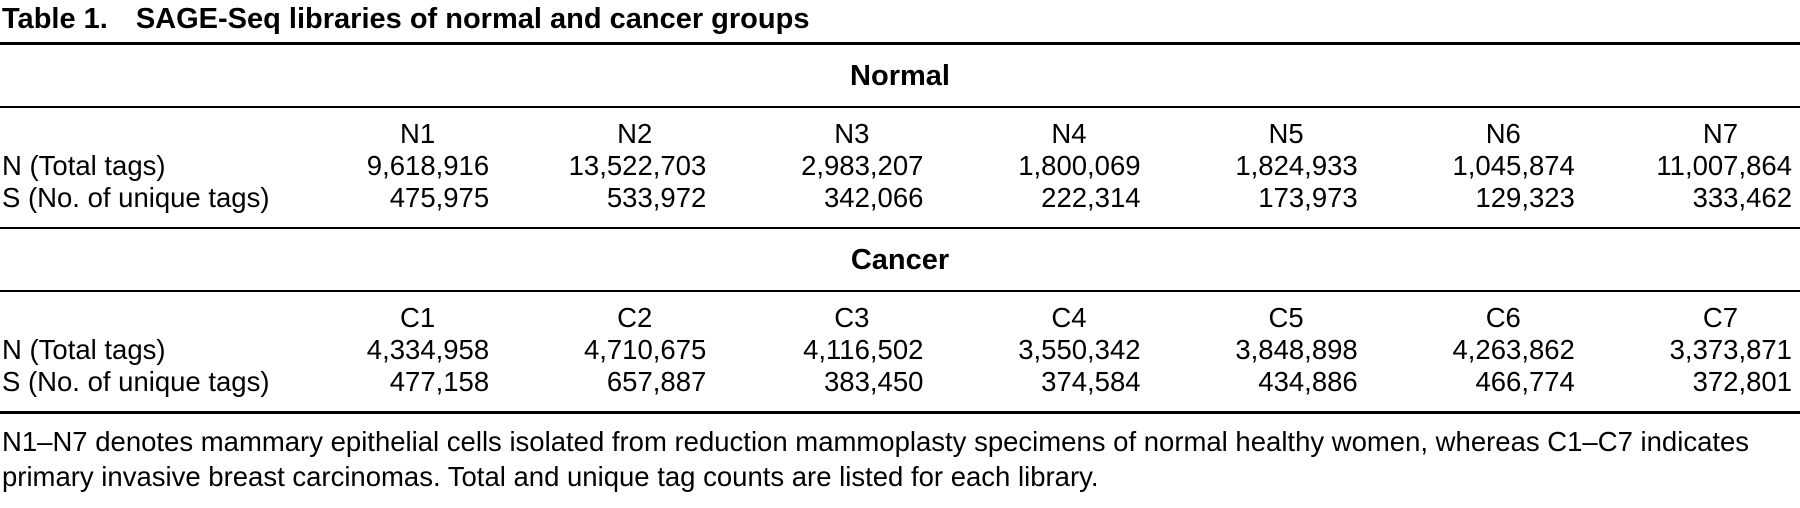  I want to click on cell-value: 1,800,069, so click(1079, 165).